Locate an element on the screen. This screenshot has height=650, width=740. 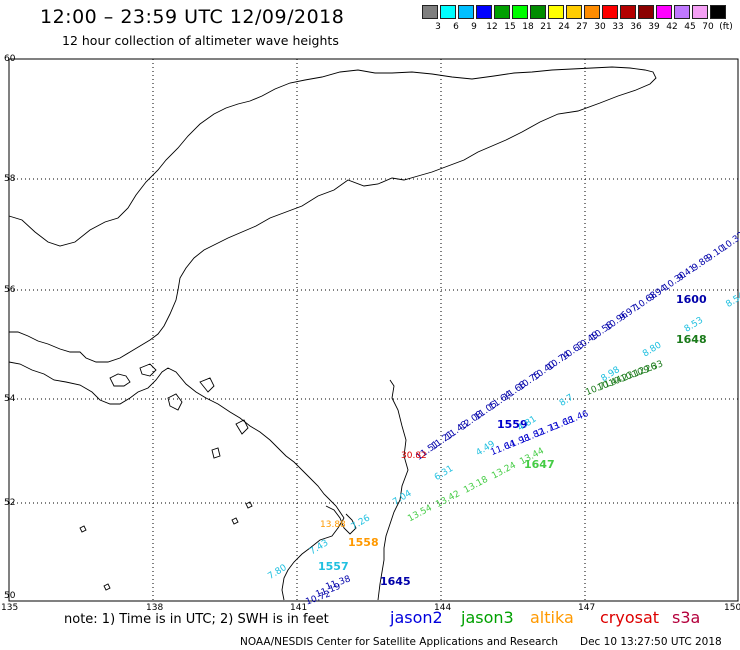
wave-height-label: 7.43 is located at coordinates (319, 547).